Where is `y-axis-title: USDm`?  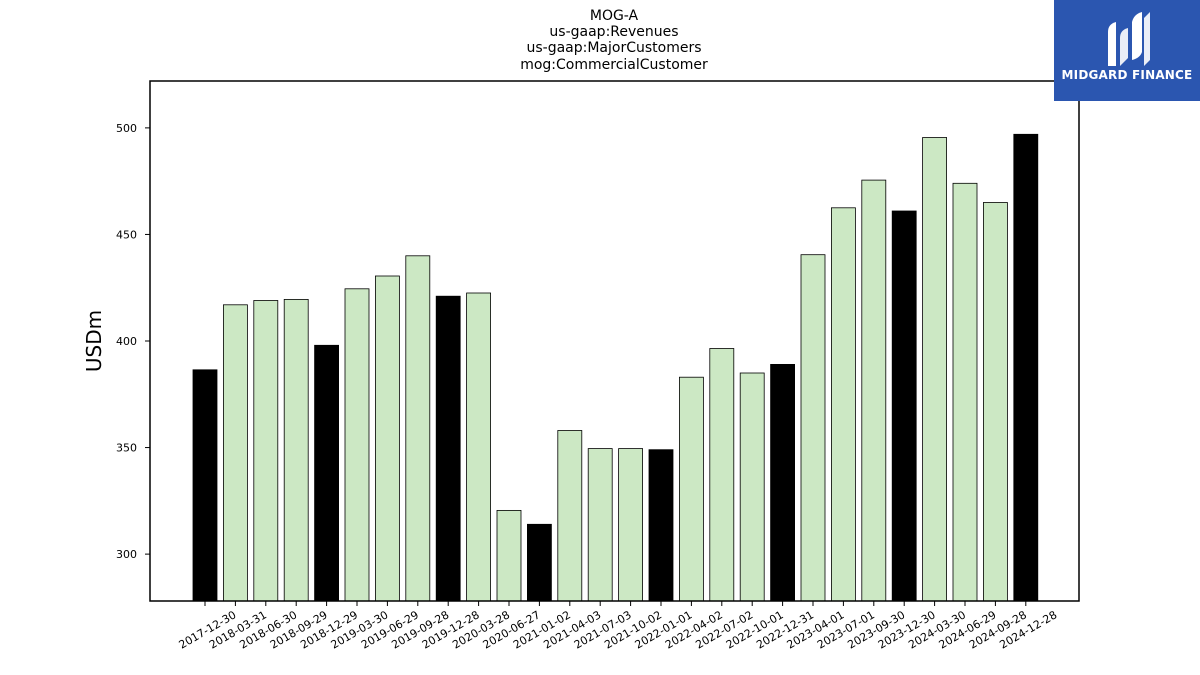 y-axis-title: USDm is located at coordinates (94, 341).